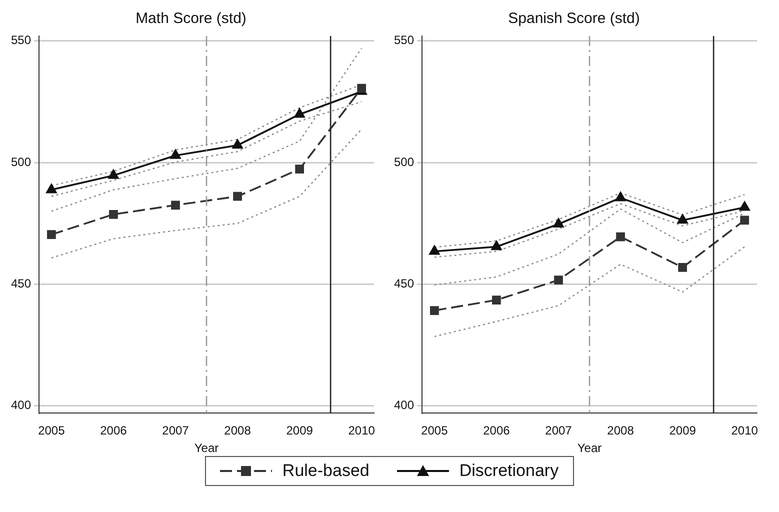 Image resolution: width=779 pixels, height=512 pixels. What do you see at coordinates (509, 471) in the screenshot?
I see `legend-label: Discretionary` at bounding box center [509, 471].